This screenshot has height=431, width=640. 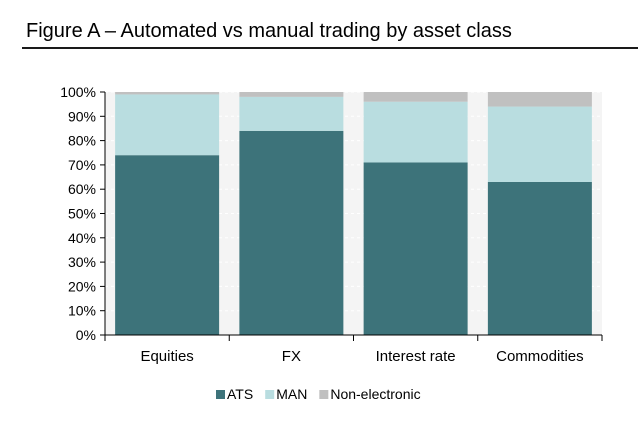 I want to click on bar-non-electronic-fx, so click(x=291, y=94).